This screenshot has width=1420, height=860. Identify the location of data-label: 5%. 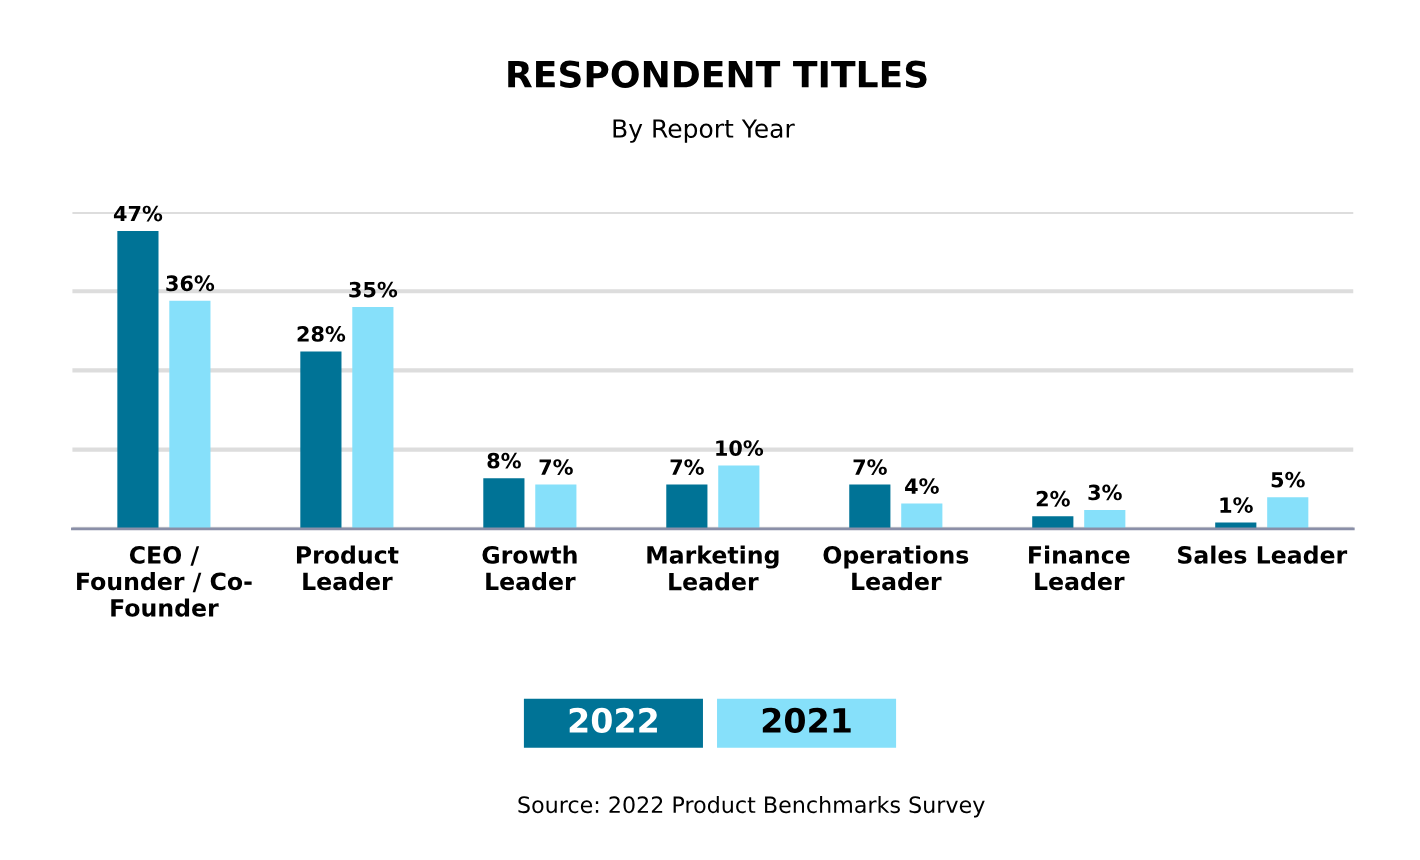
(1288, 479).